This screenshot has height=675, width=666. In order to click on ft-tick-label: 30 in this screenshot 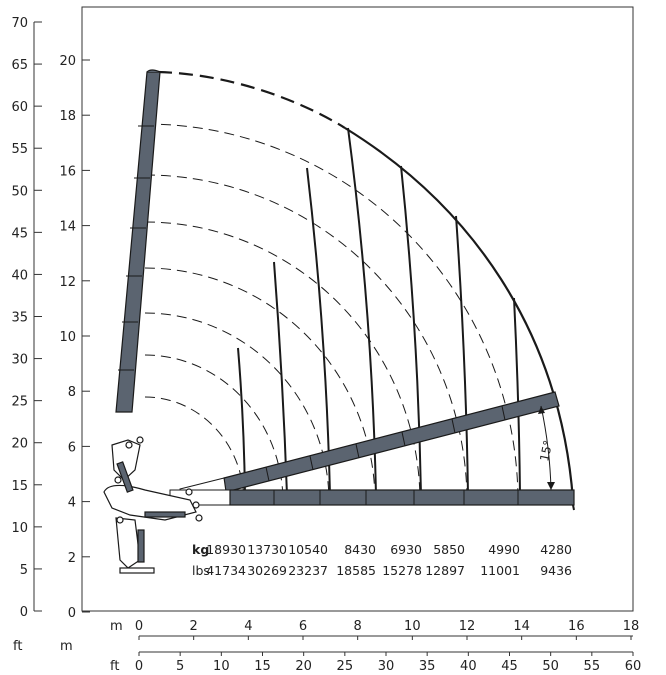, I will do `click(19, 360)`.